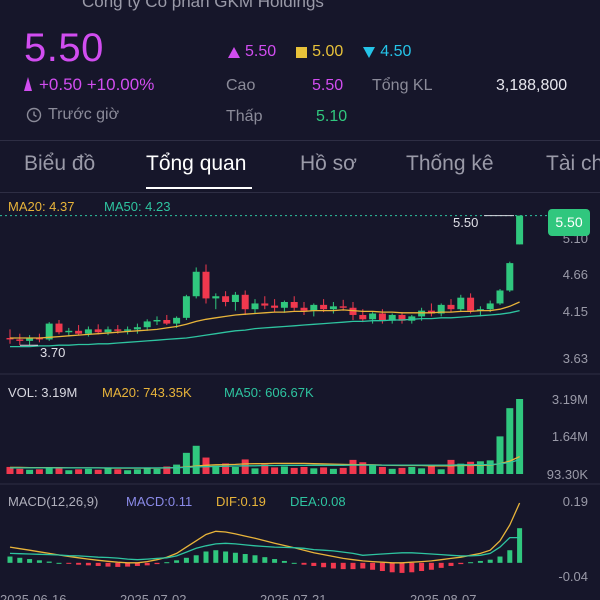  Describe the element at coordinates (252, 52) in the screenshot. I see `ceiling-price: 5.50` at that location.